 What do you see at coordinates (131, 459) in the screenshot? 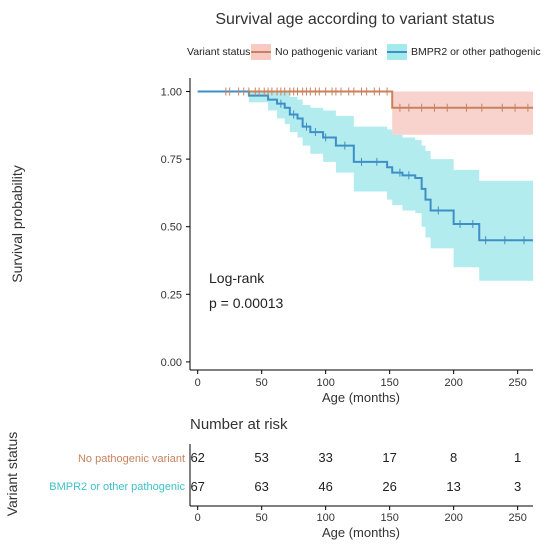
I see `risk-row-label-no-pathogenic: No pathogenic variant` at bounding box center [131, 459].